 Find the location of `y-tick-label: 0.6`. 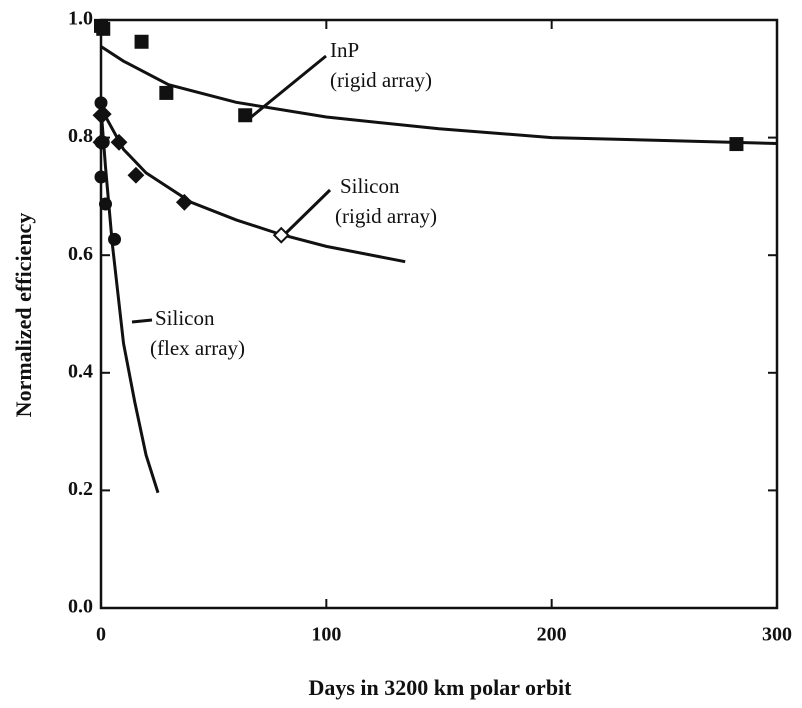

y-tick-label: 0.6 is located at coordinates (80, 254).